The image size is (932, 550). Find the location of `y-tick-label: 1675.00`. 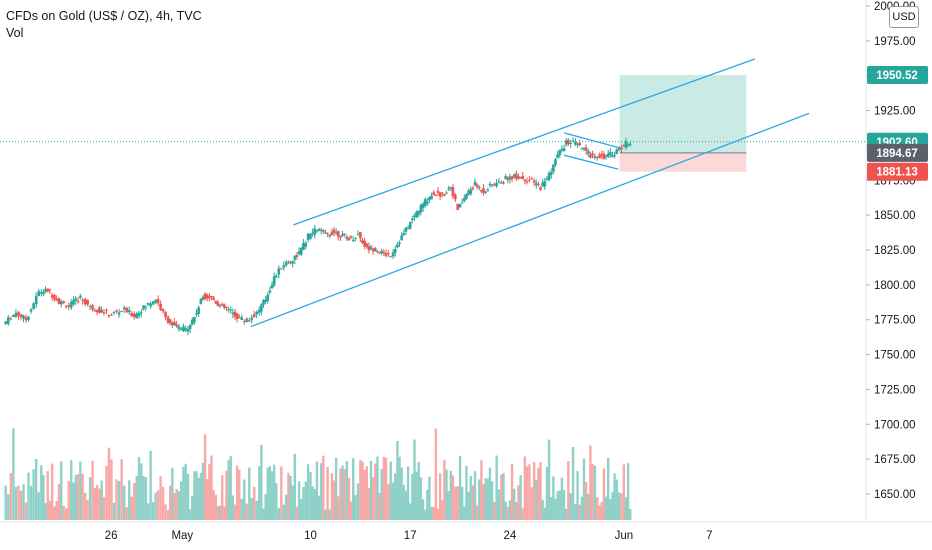

y-tick-label: 1675.00 is located at coordinates (895, 460).